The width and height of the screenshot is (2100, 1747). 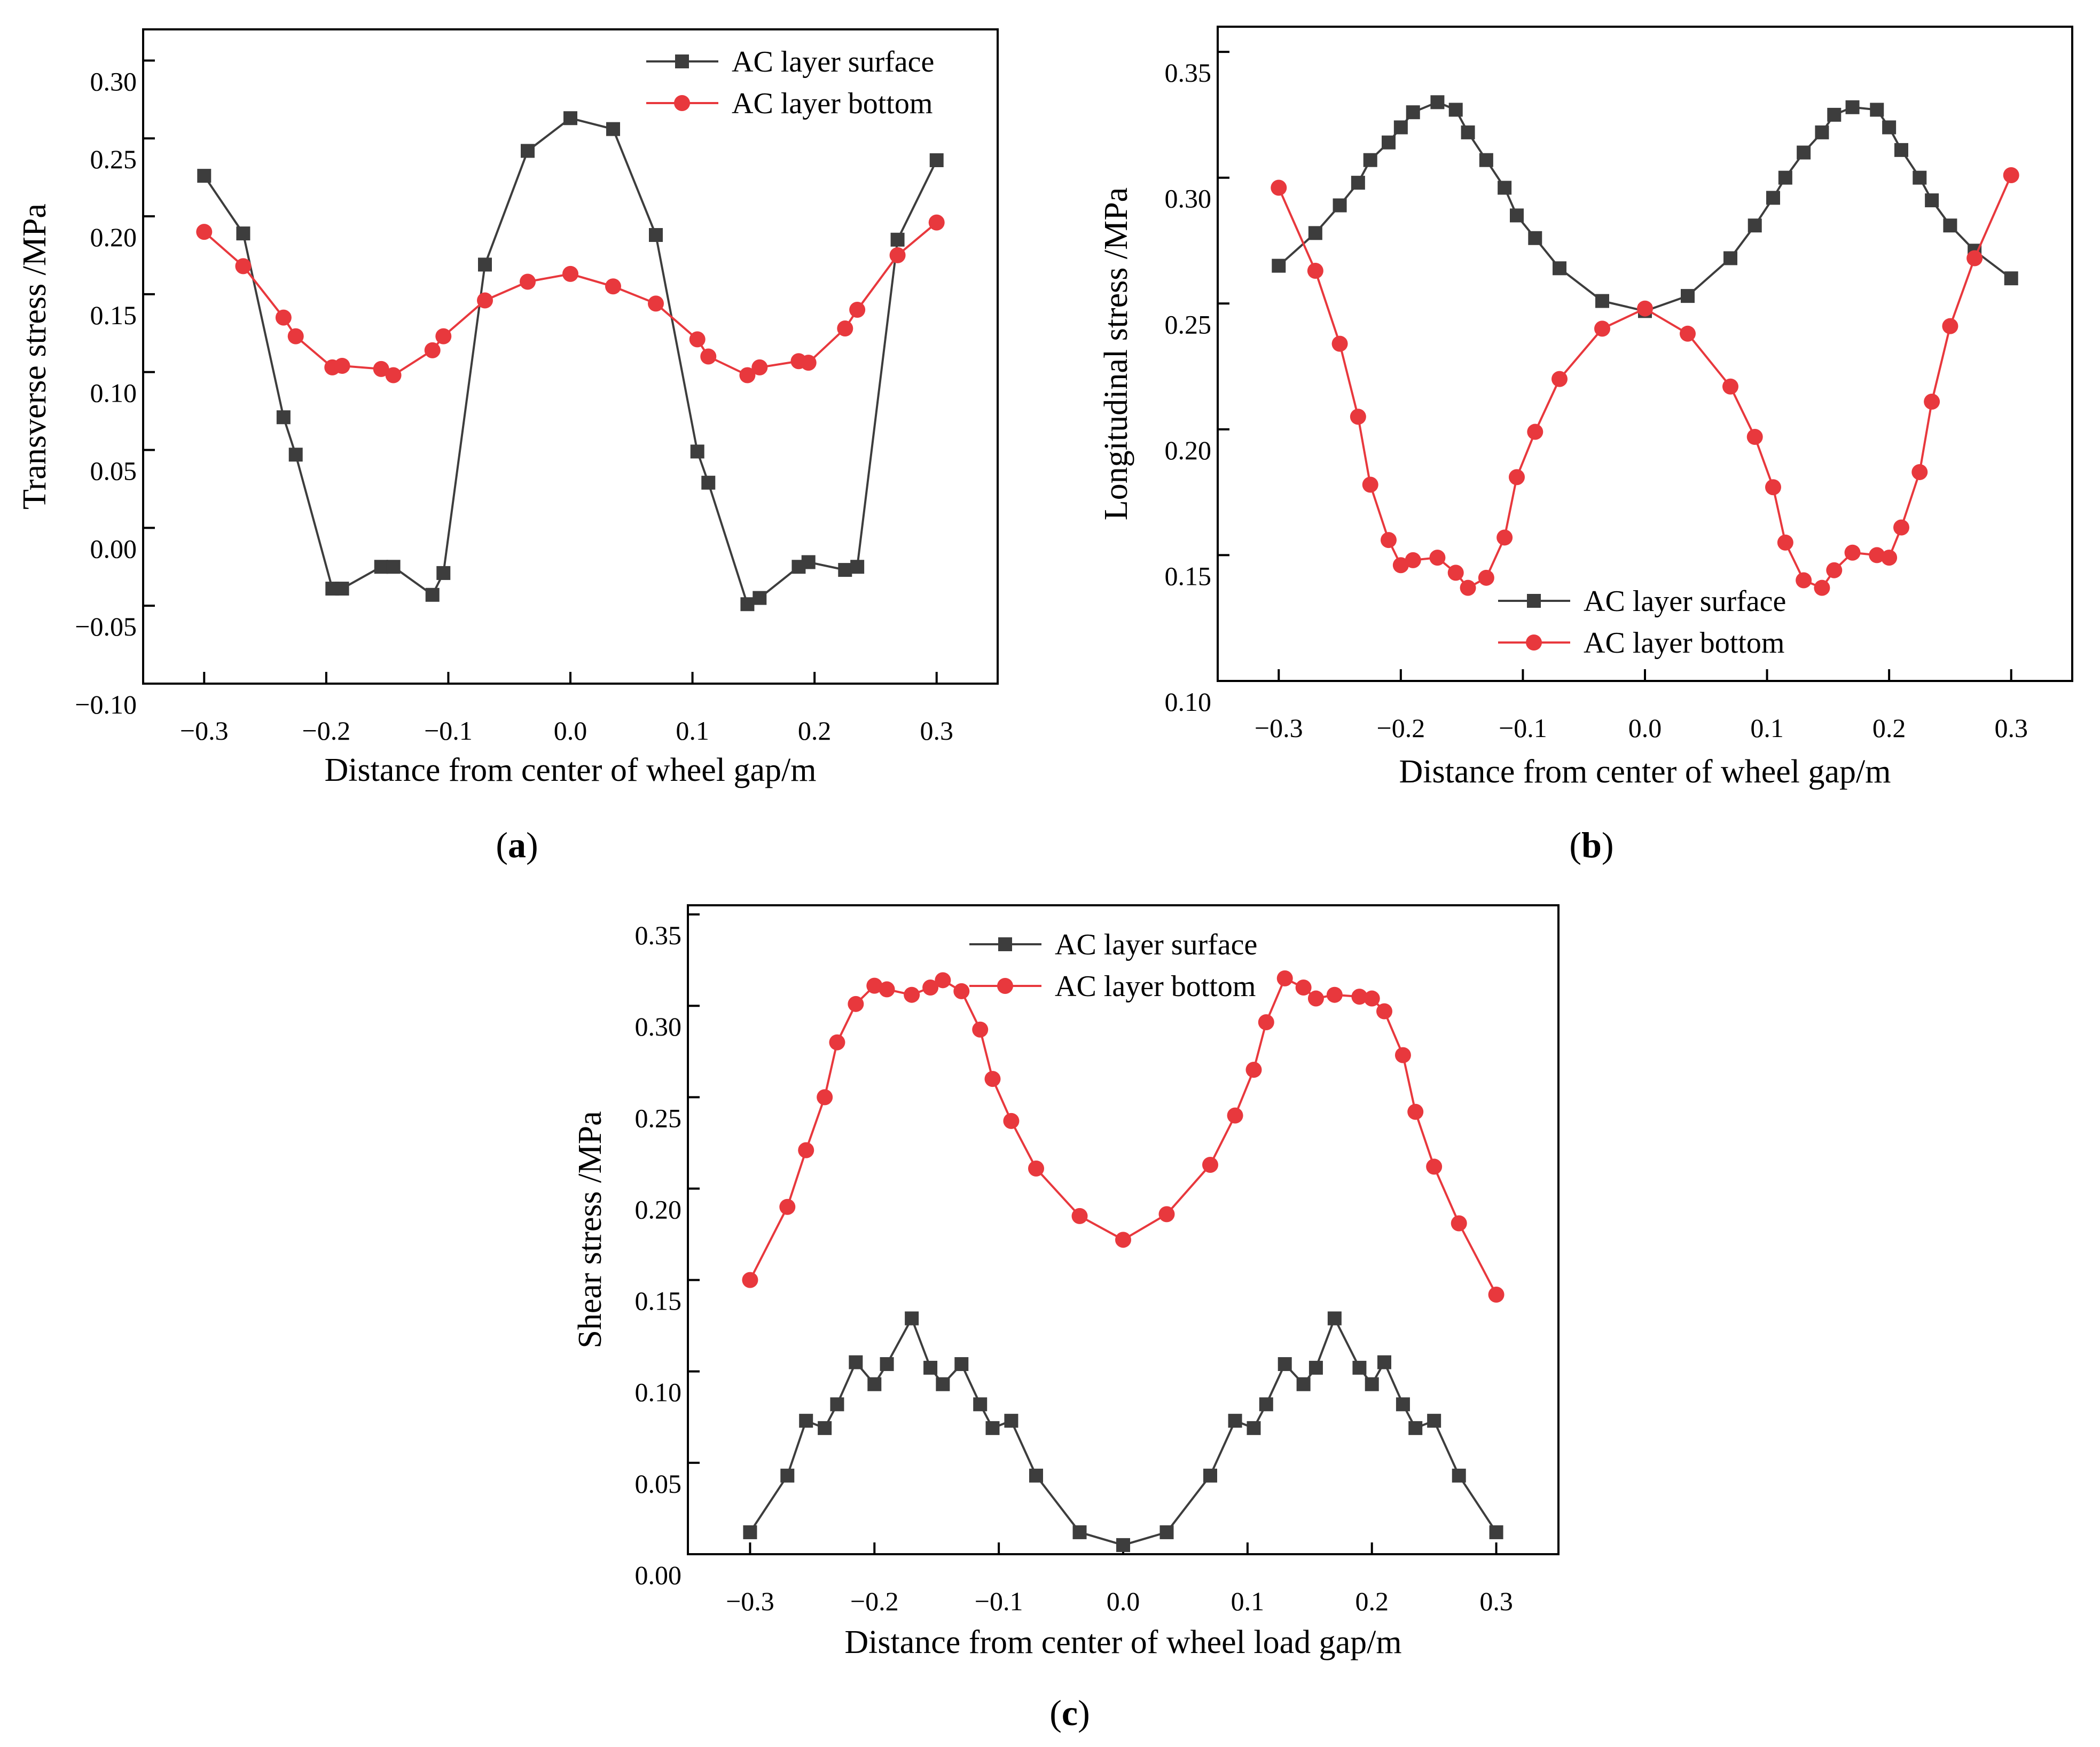 I want to click on x-tick-label: 0.1, so click(x=1248, y=1601).